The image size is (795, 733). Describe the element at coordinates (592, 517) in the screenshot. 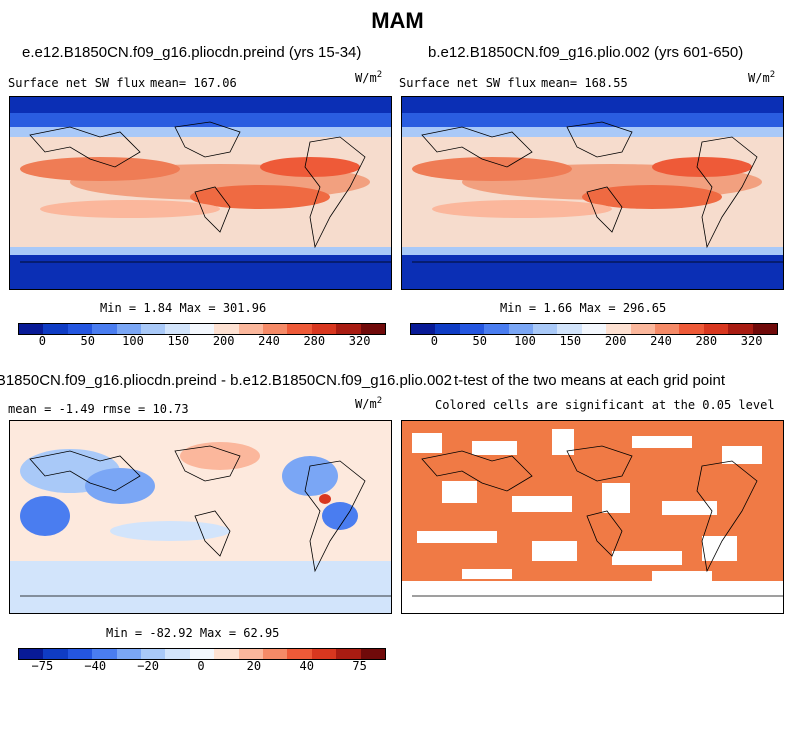

I see `panel-4-map` at that location.